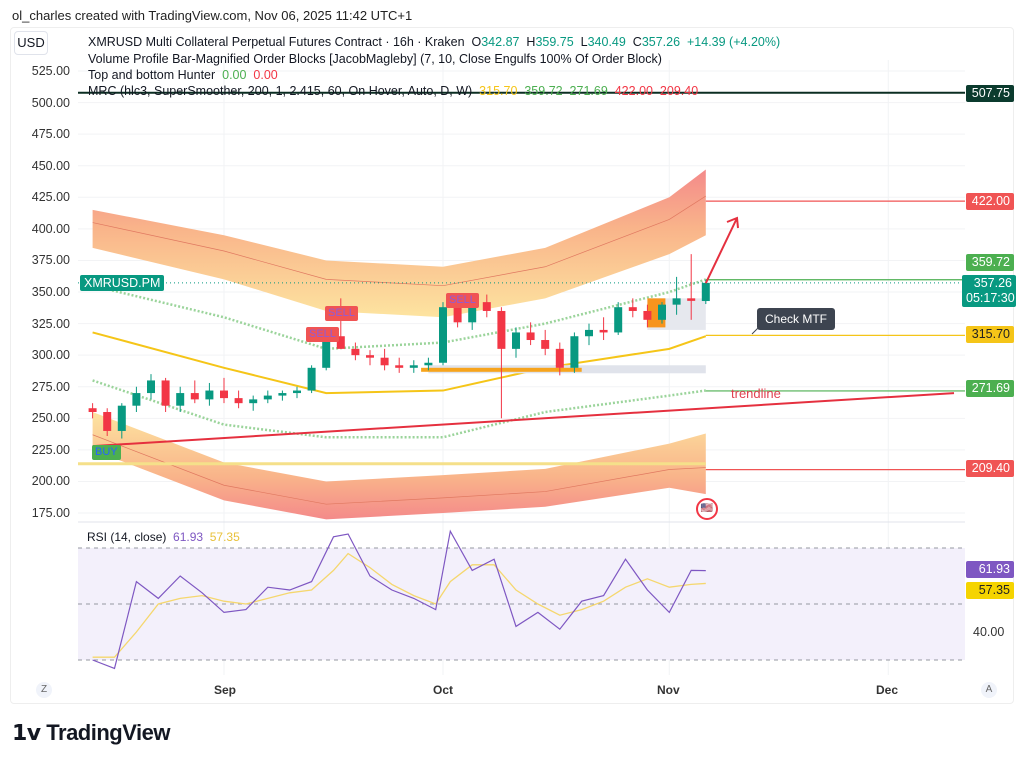  I want to click on rsi-value: 61.93, so click(188, 537).